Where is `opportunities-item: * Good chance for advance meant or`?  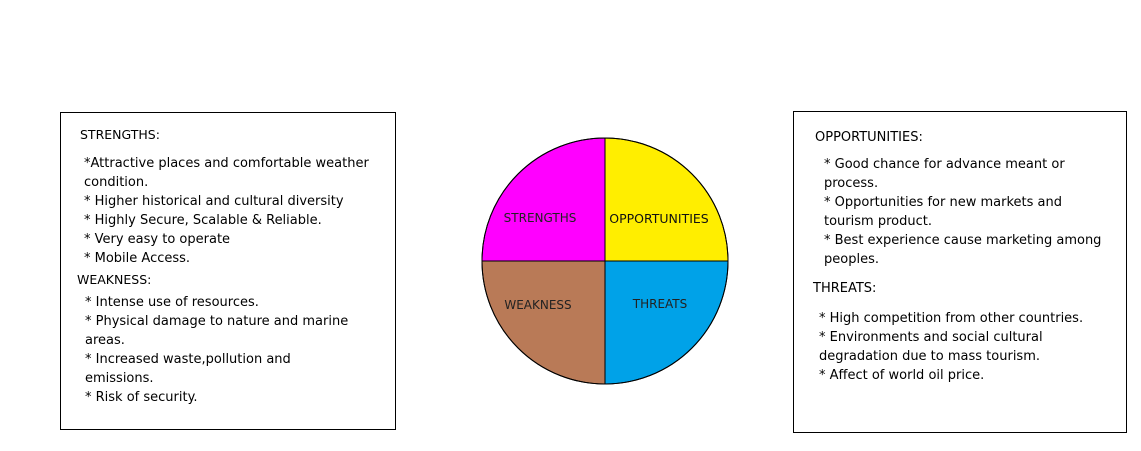 opportunities-item: * Good chance for advance meant or is located at coordinates (944, 164).